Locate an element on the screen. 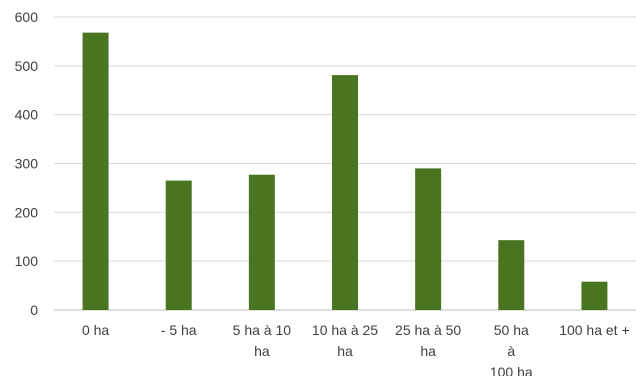  x-tick-label: 0 ha is located at coordinates (95, 330).